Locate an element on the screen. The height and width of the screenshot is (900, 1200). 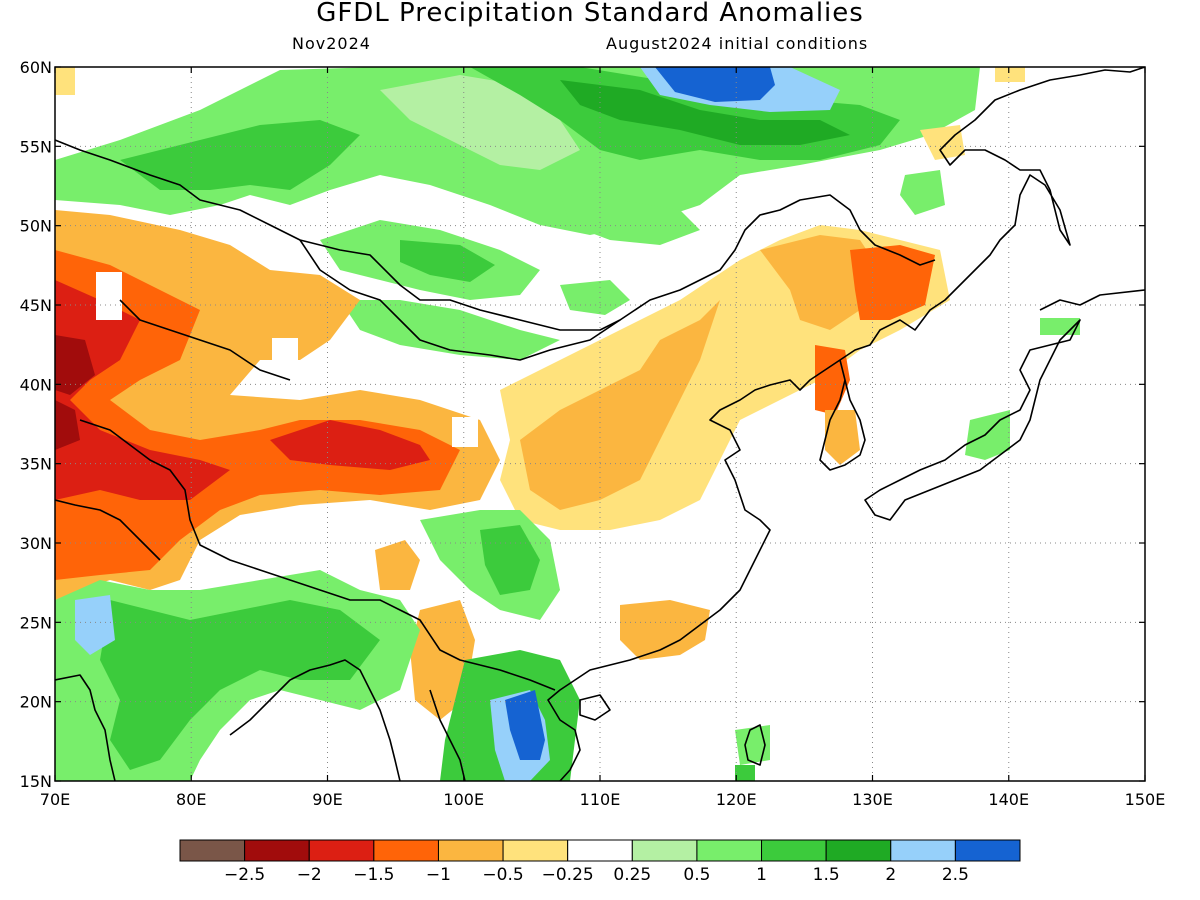
latitude-labels: 60N 55N 50N 45N 40N 35N 30N 25N 20N 15N is located at coordinates (36, 424).